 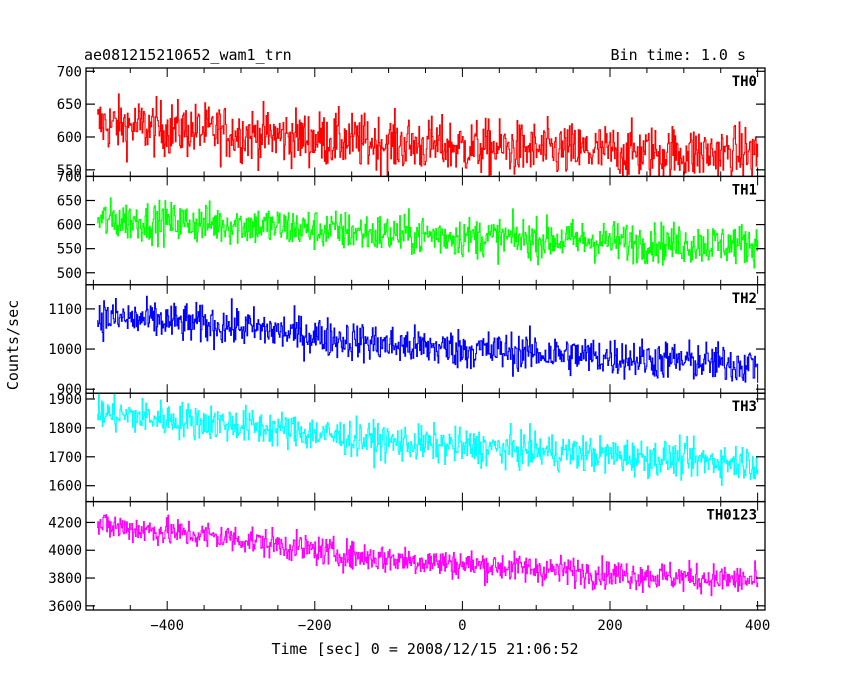 I want to click on series-line-th3, so click(x=428, y=439).